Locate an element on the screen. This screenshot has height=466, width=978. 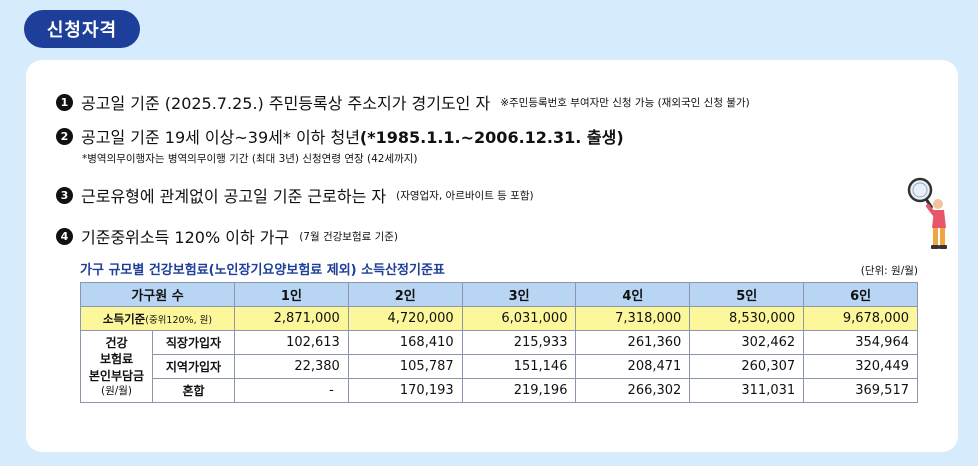
number-4-icon: 4 is located at coordinates (64, 236).